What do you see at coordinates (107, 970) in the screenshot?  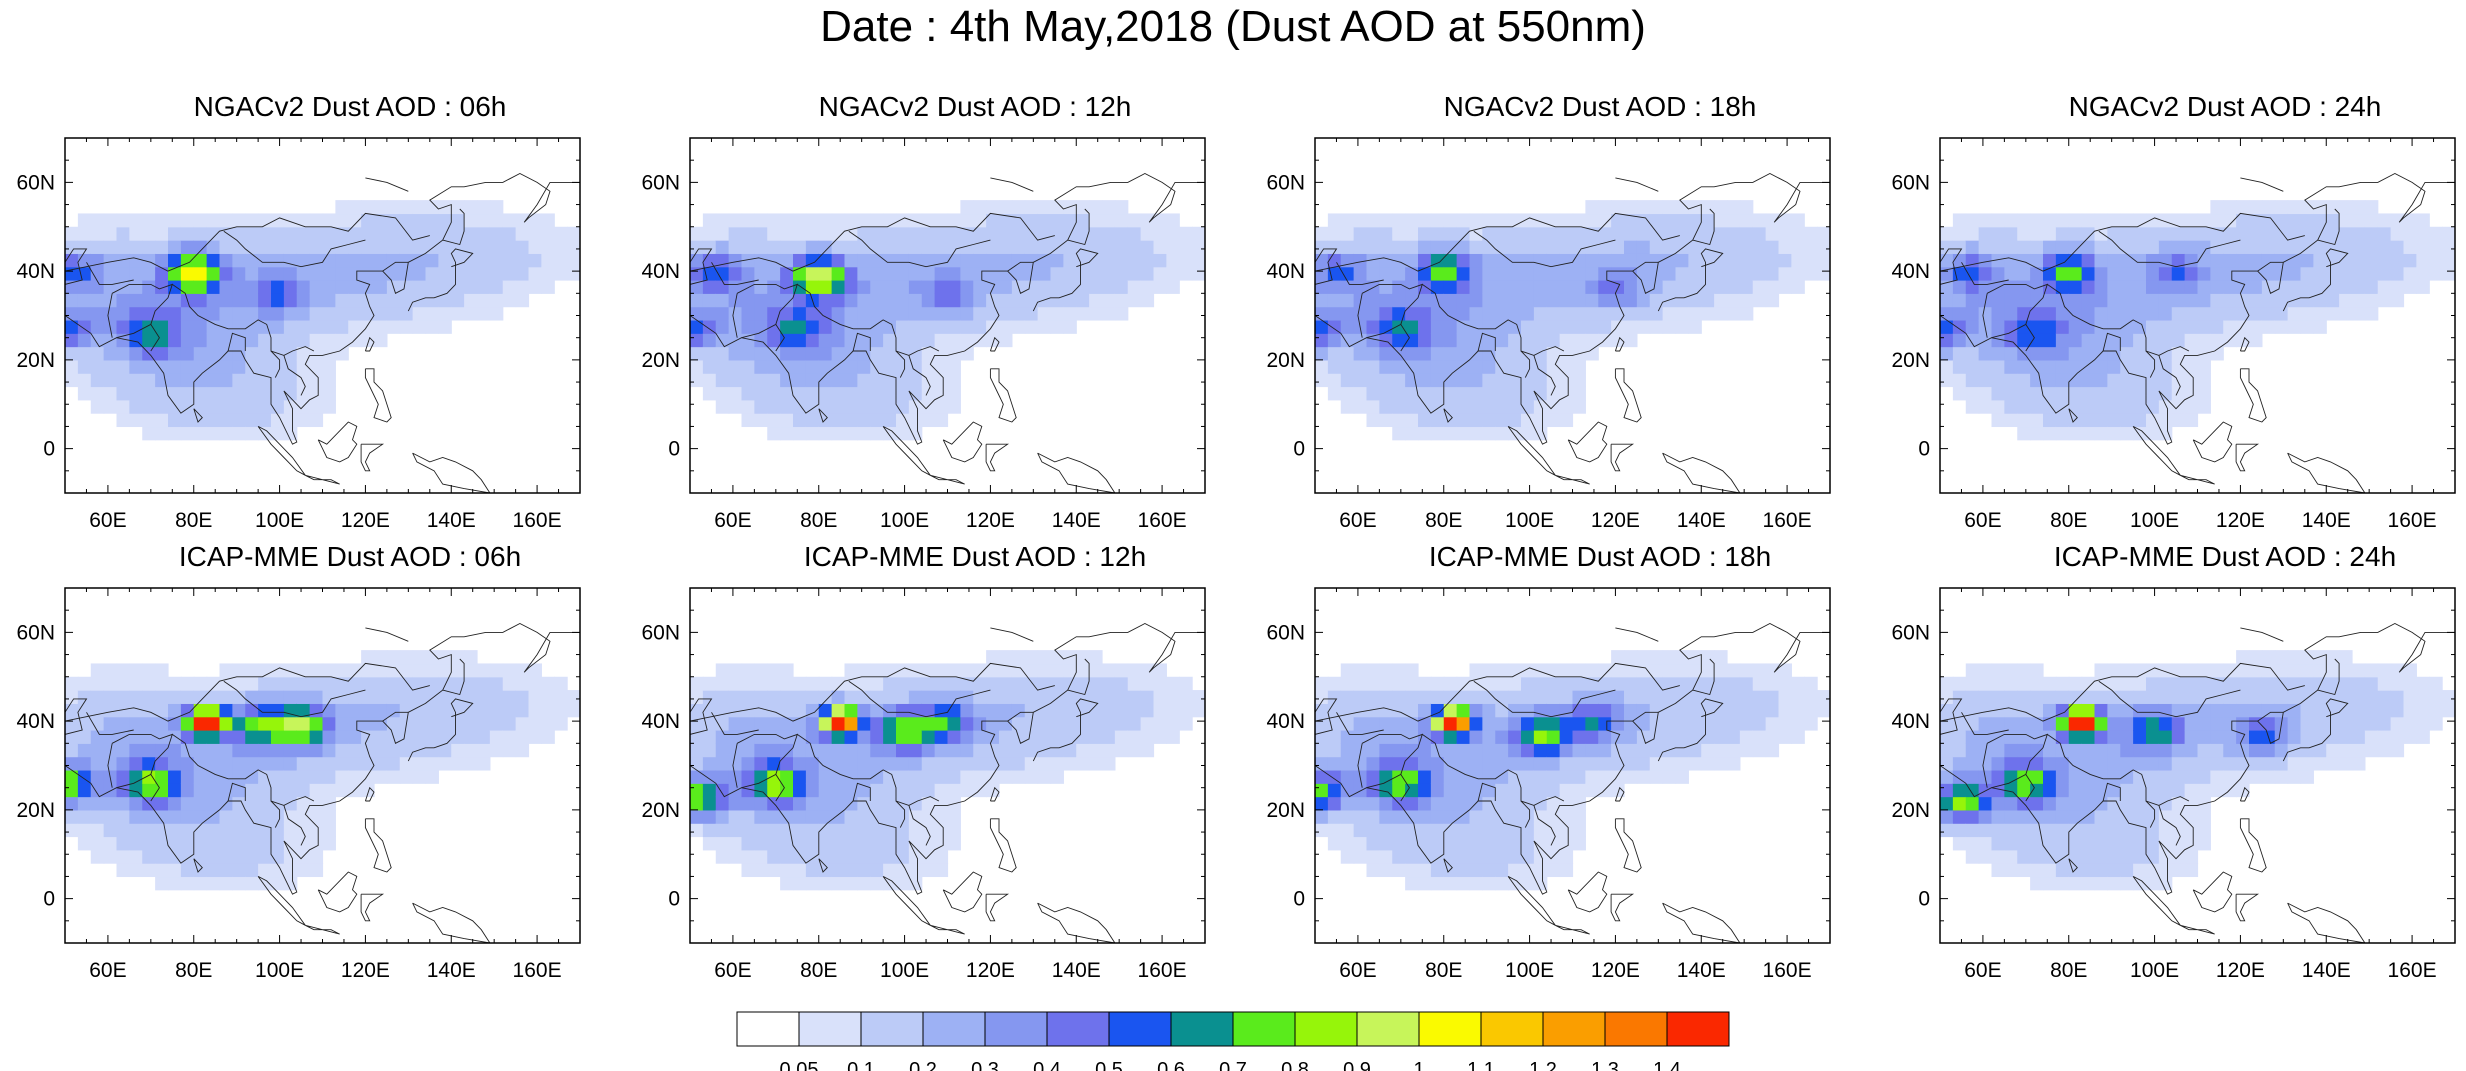 I see `lon-tick-label: 60E` at bounding box center [107, 970].